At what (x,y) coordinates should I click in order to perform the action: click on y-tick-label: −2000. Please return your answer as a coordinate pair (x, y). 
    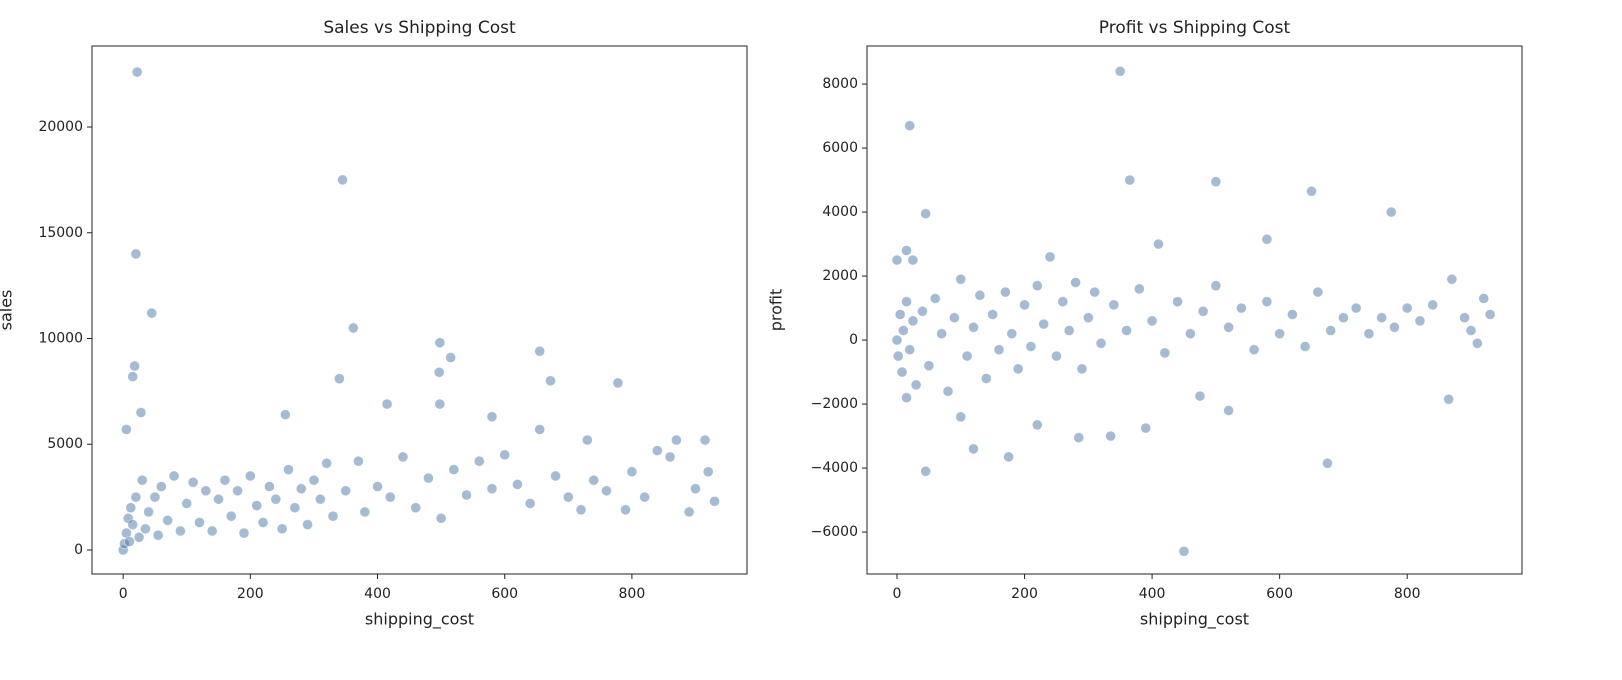
    Looking at the image, I should click on (834, 404).